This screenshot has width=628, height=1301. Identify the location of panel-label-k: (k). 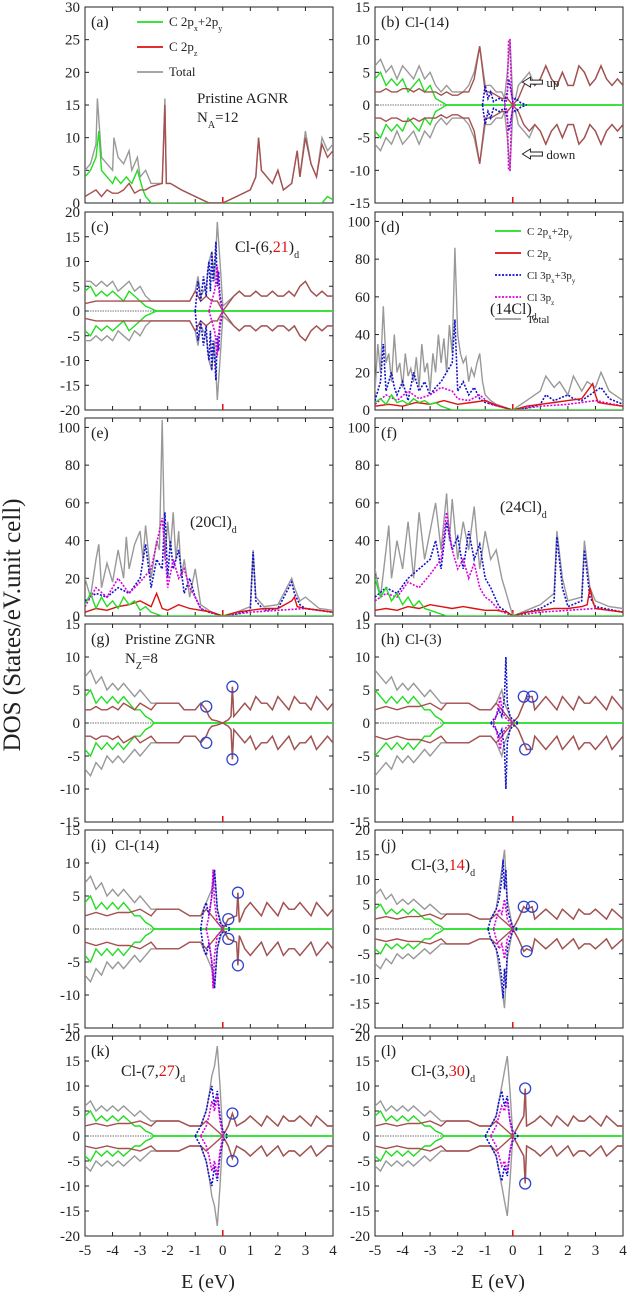
(100, 1051).